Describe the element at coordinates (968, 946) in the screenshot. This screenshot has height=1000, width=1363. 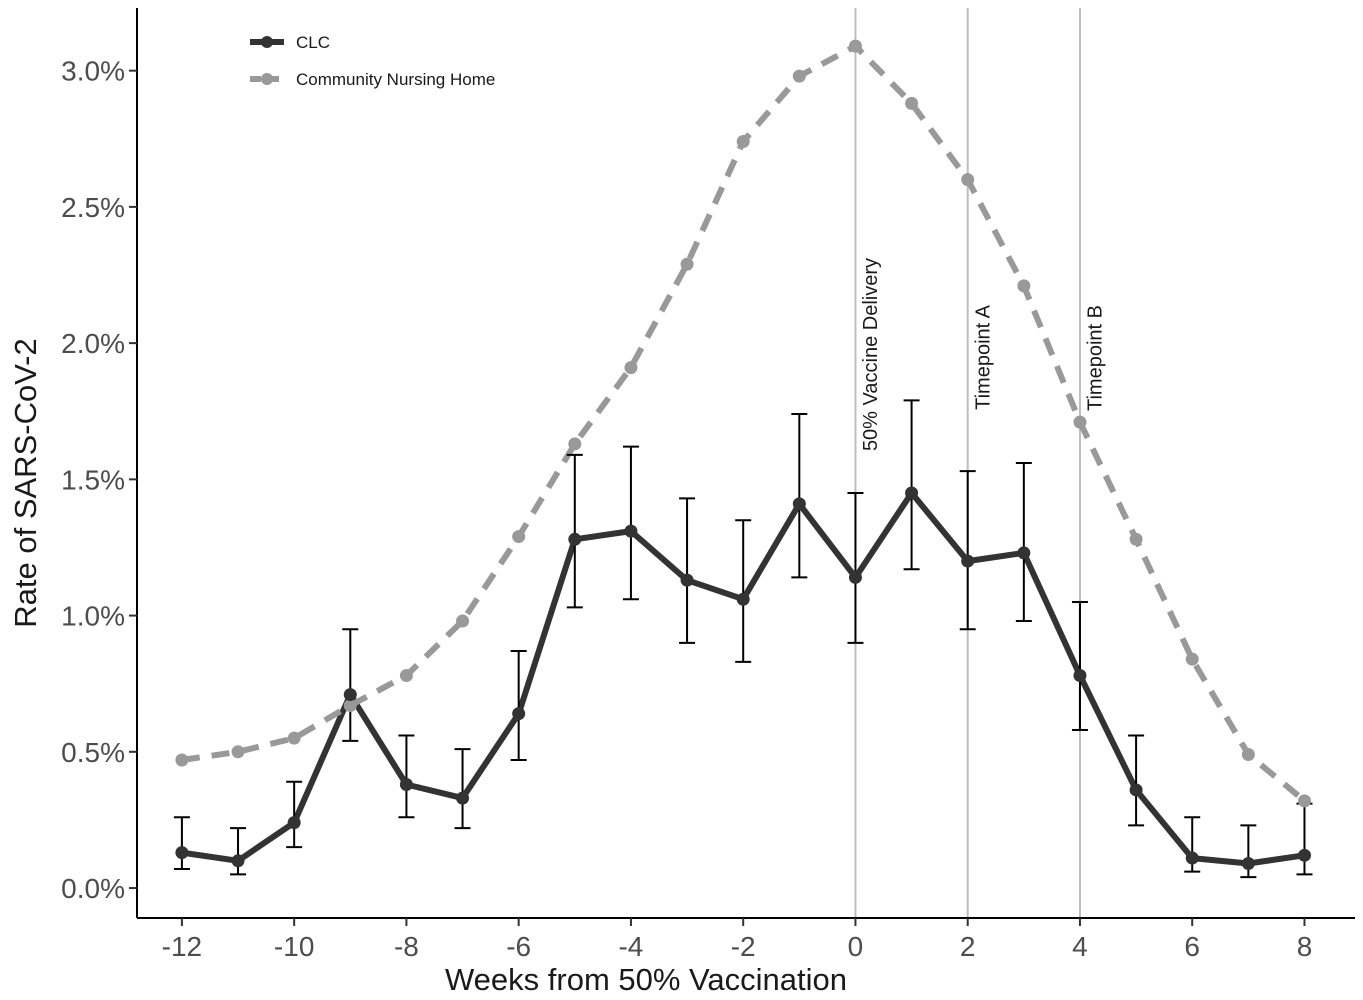
I see `x-tick-label: 2` at that location.